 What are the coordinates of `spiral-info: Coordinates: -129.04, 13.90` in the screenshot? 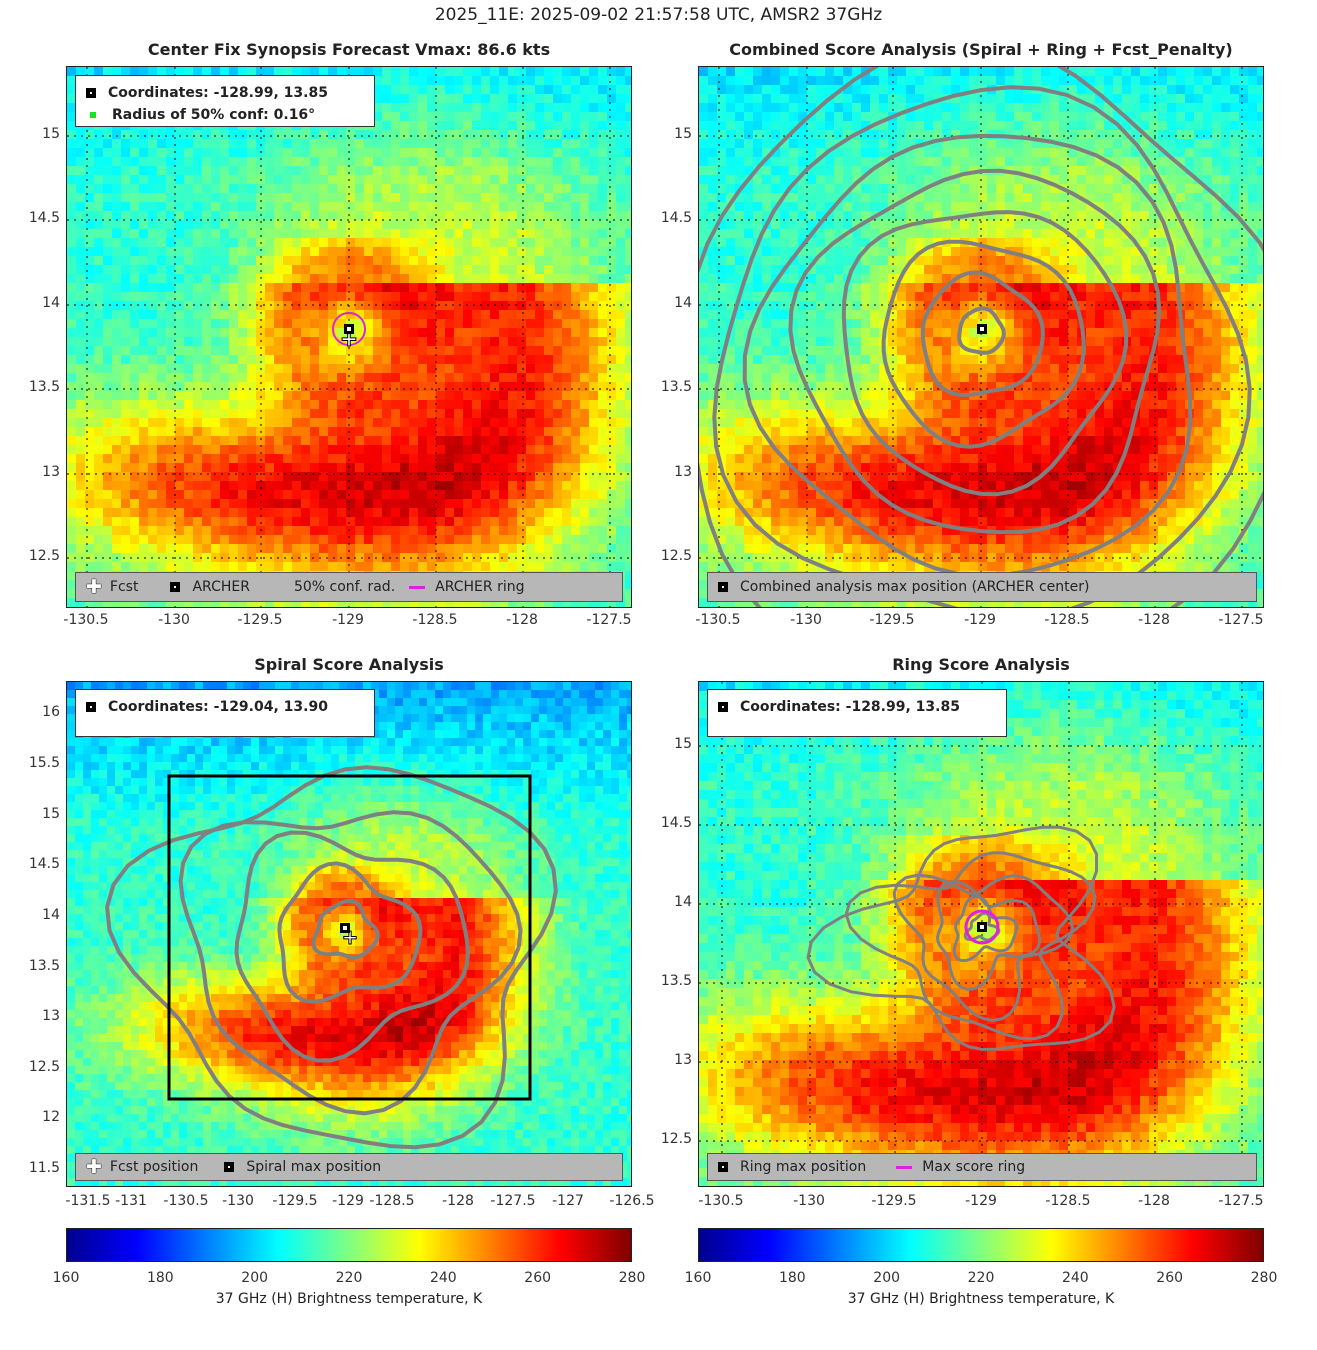 It's located at (225, 713).